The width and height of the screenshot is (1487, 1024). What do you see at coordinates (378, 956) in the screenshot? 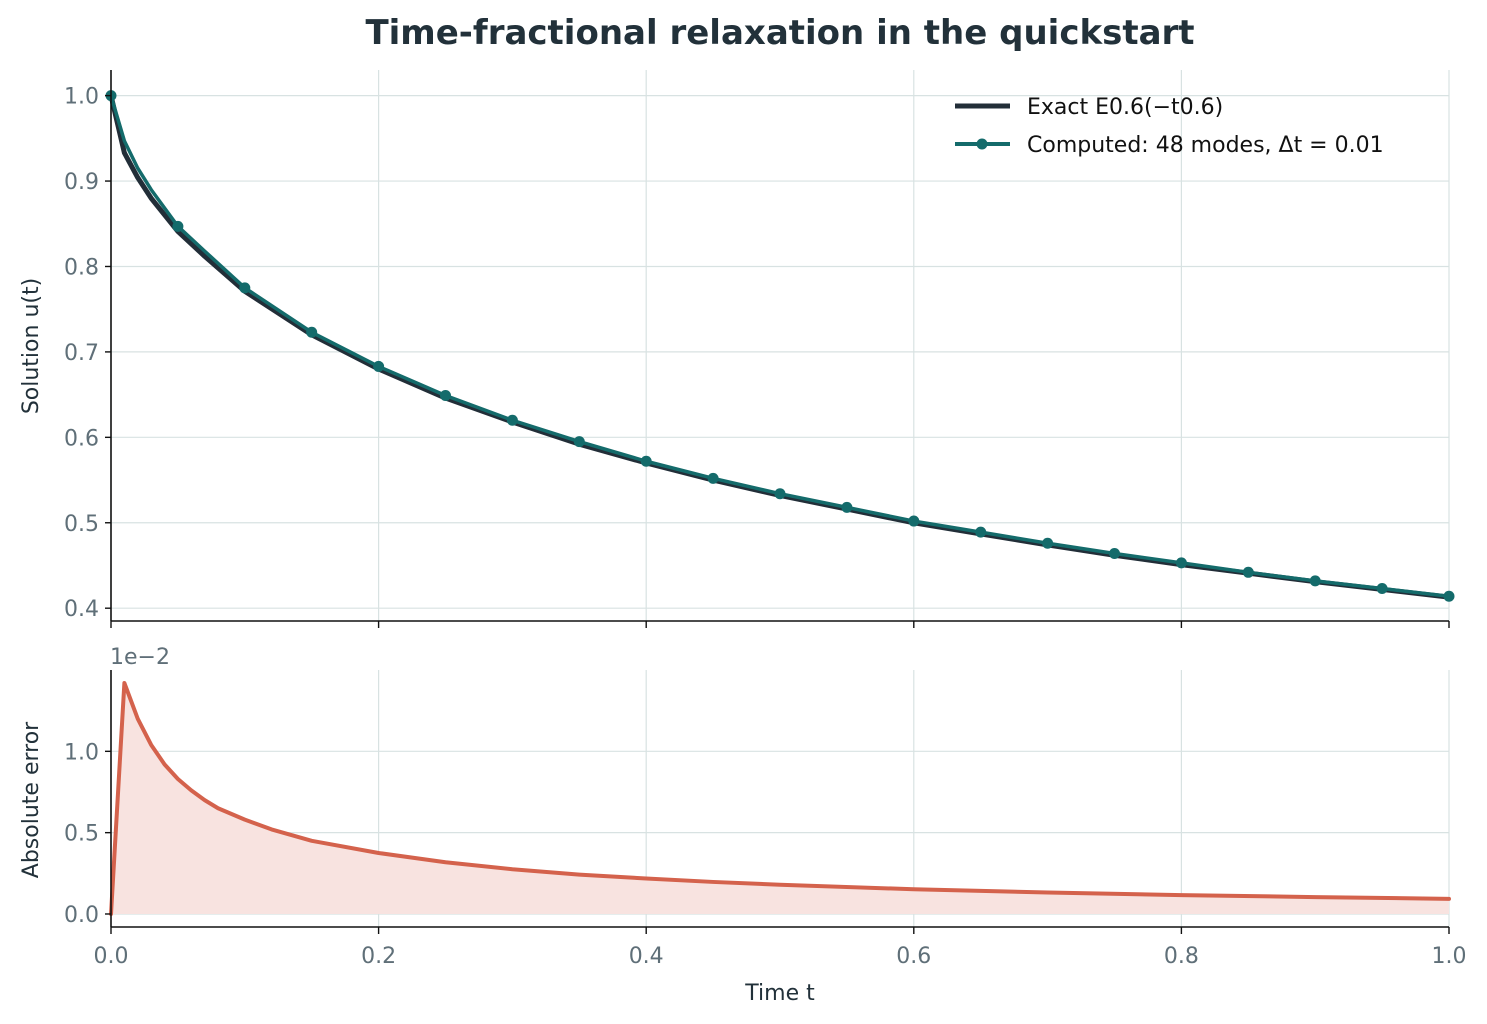
I see `x-tick-label: 0.2` at bounding box center [378, 956].